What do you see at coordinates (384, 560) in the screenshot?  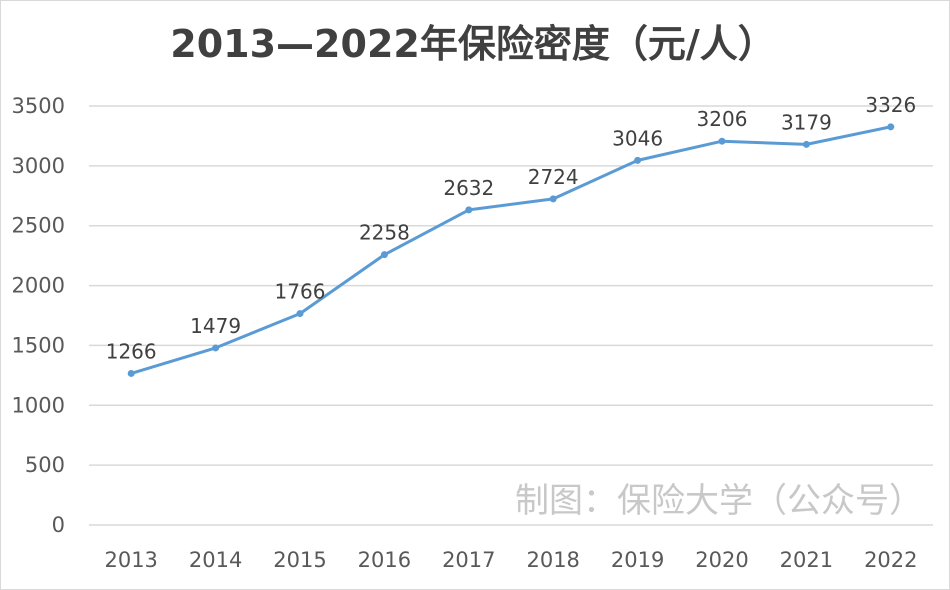 I see `x-tick-label: 2016` at bounding box center [384, 560].